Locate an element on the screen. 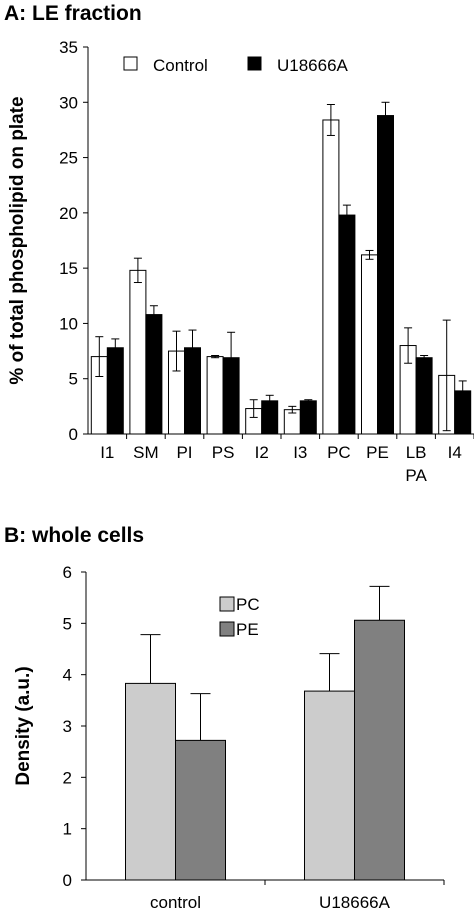  x-tick-label-a: PA is located at coordinates (416, 475).